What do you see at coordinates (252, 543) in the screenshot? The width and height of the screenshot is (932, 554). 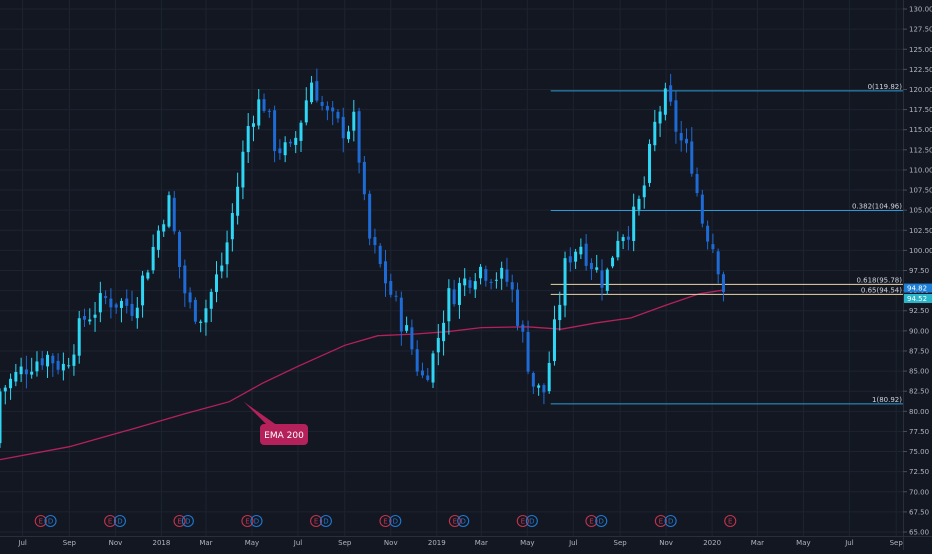 I see `time-tick-label: May` at bounding box center [252, 543].